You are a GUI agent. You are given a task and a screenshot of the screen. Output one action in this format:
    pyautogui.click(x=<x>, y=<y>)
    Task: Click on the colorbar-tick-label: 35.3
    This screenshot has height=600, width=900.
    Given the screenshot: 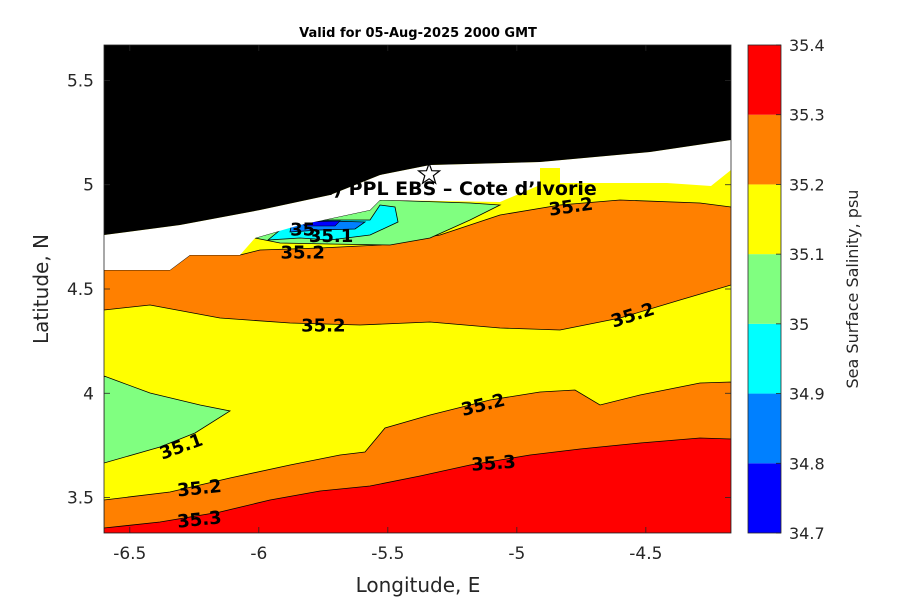 What is the action you would take?
    pyautogui.click(x=807, y=115)
    